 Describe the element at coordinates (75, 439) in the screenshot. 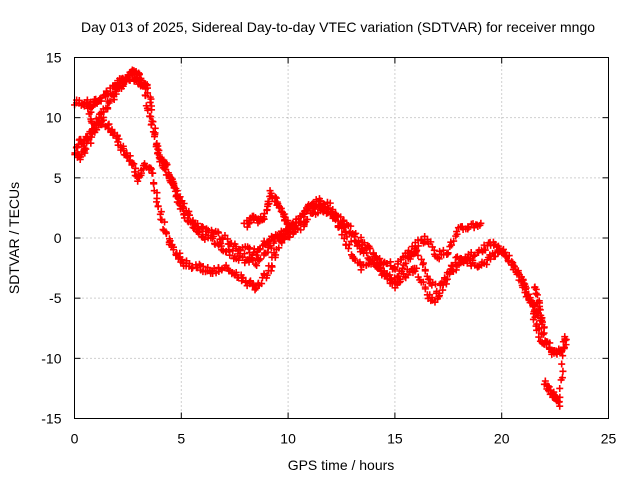

I see `x-tick-label: 0` at that location.